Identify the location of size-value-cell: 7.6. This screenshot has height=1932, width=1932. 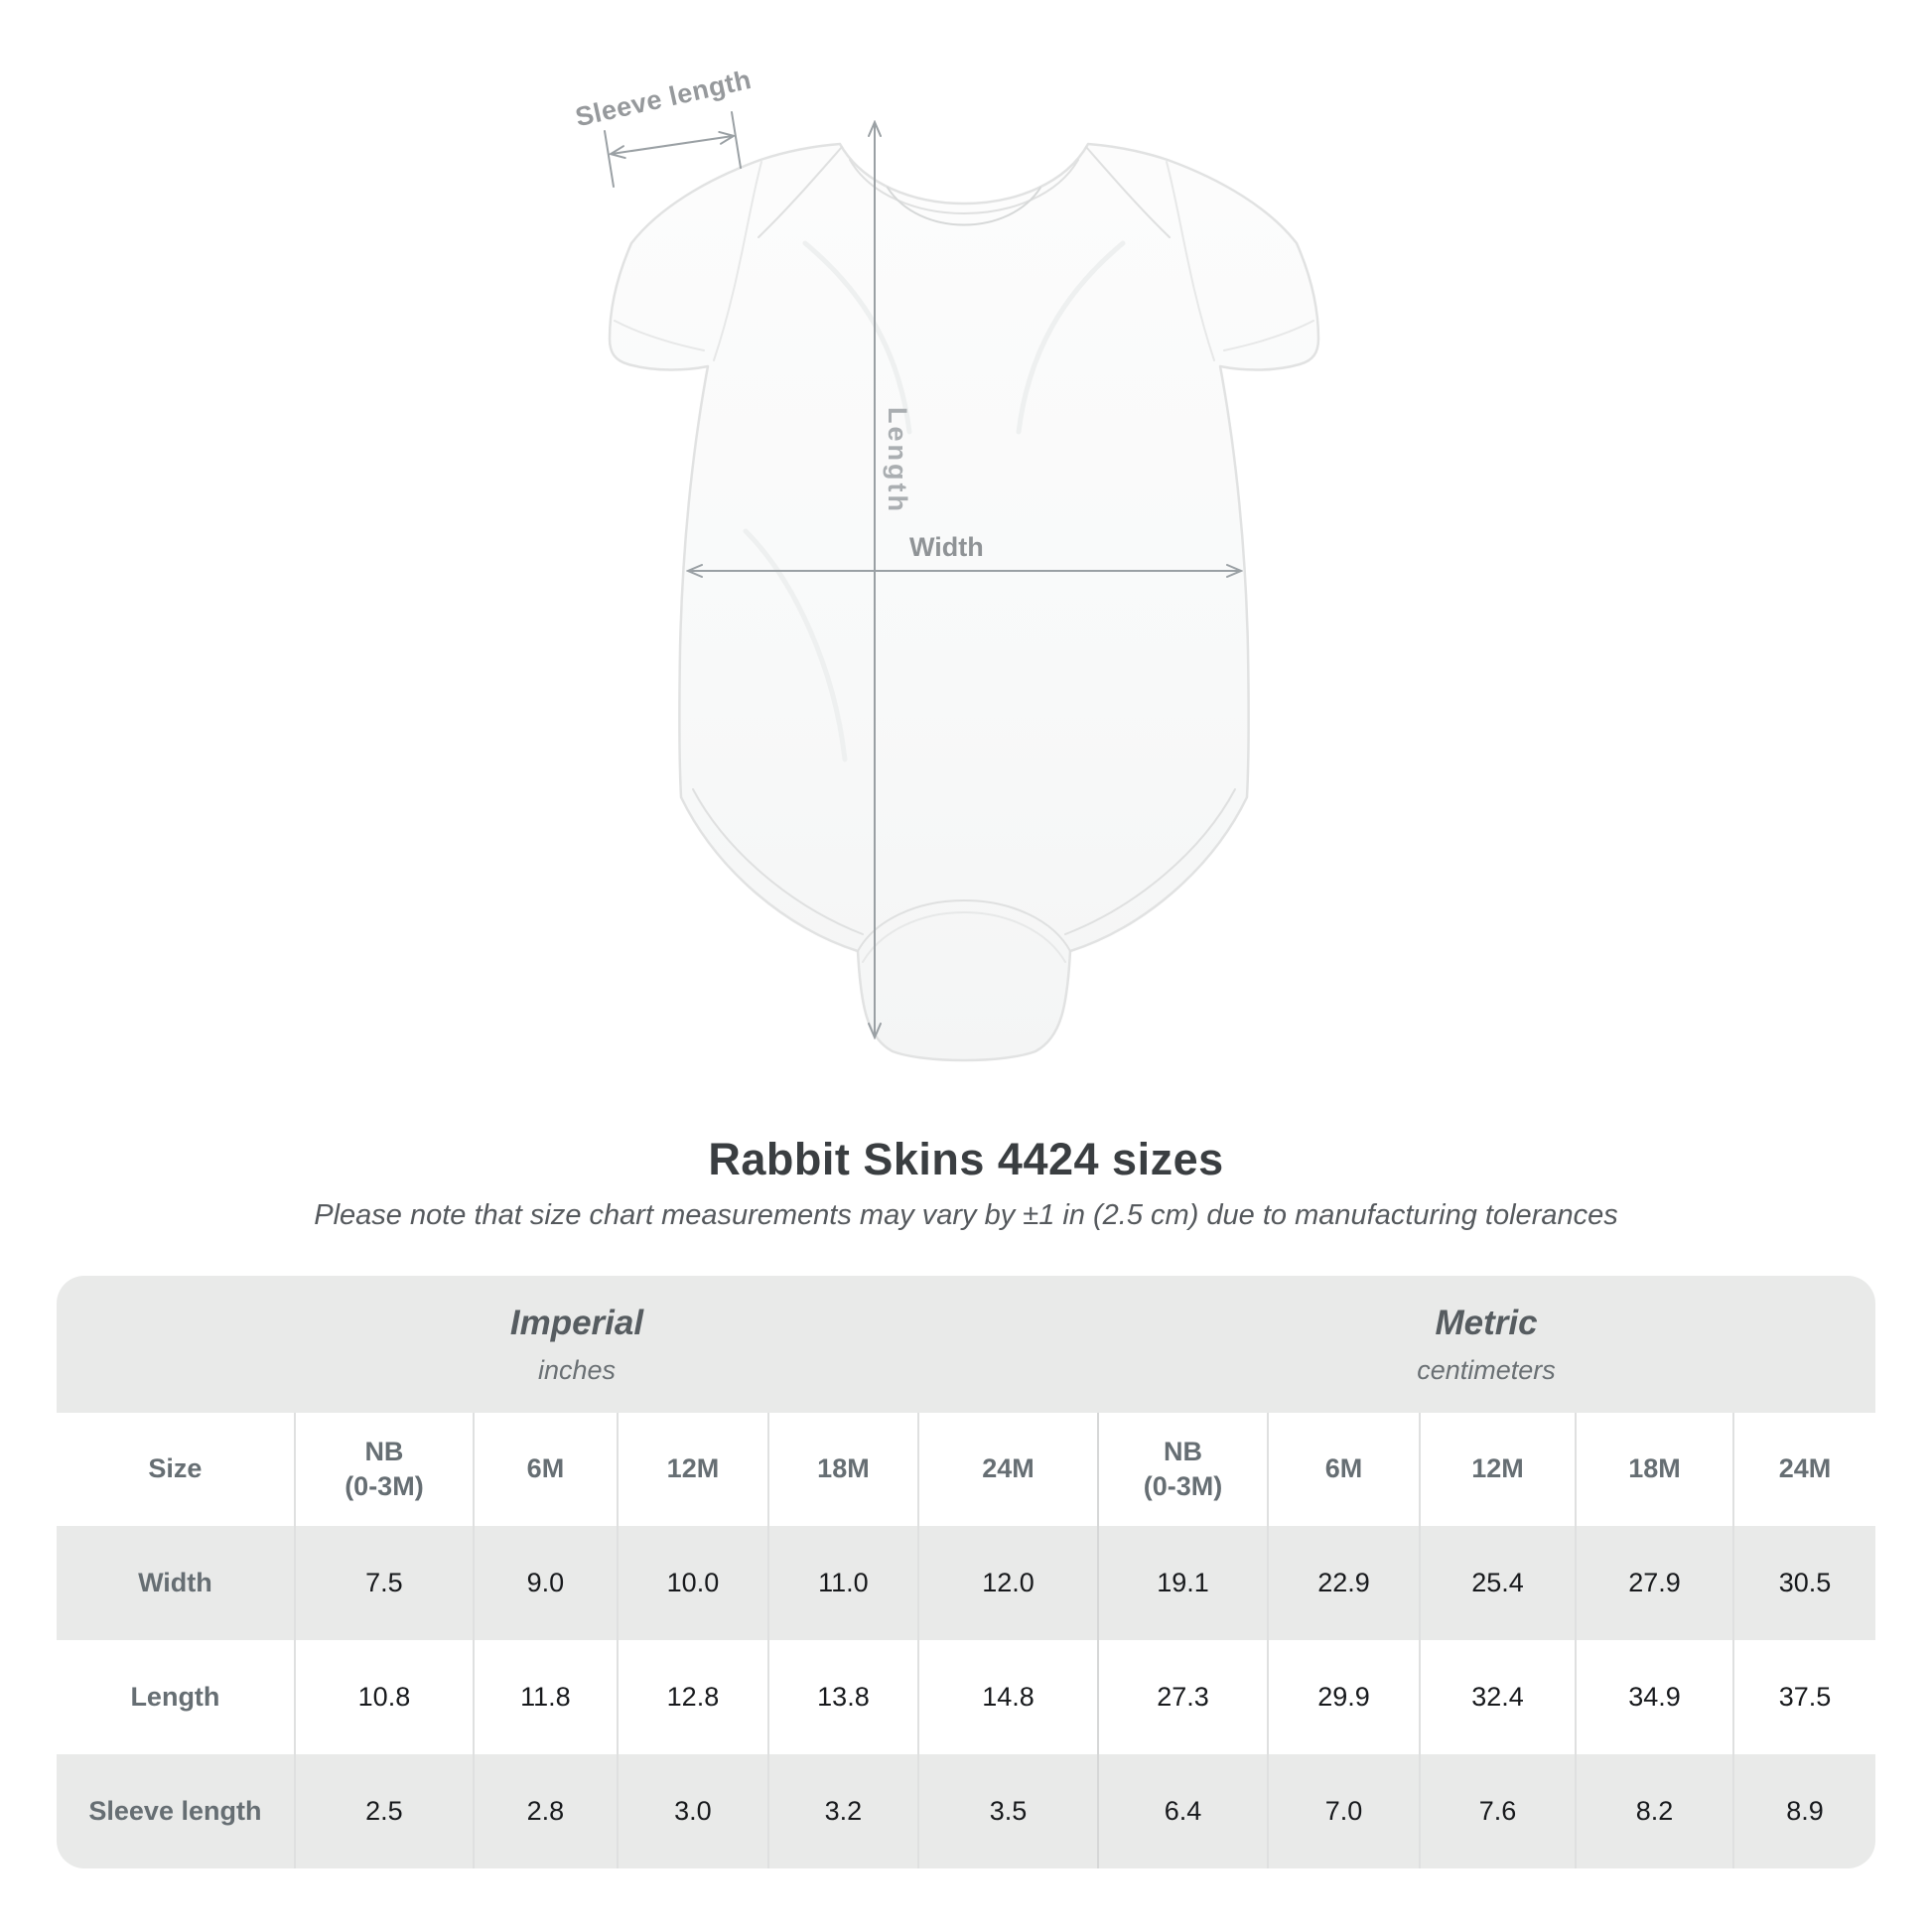
(1497, 1811).